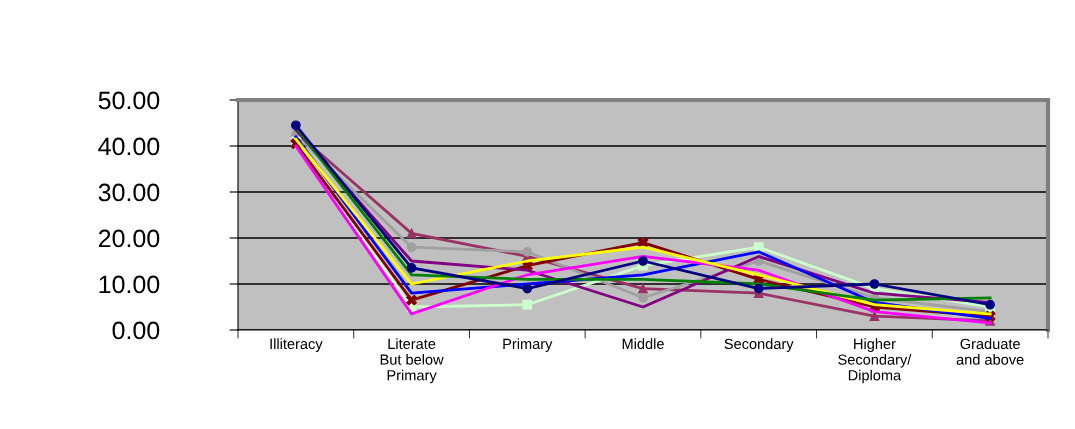 Image resolution: width=1075 pixels, height=429 pixels. What do you see at coordinates (528, 345) in the screenshot?
I see `x-tick-label: Primary` at bounding box center [528, 345].